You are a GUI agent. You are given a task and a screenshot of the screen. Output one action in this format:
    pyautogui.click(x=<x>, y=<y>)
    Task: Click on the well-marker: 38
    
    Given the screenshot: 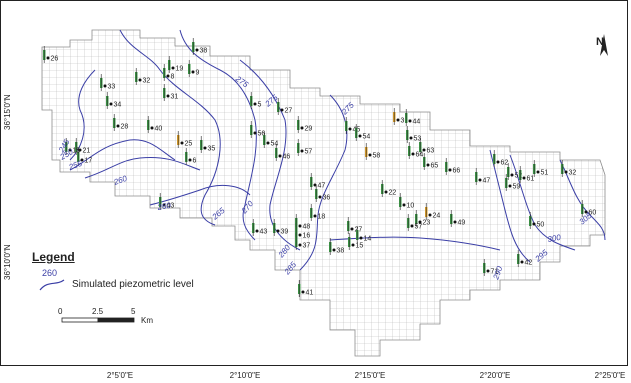 What is the action you would take?
    pyautogui.click(x=199, y=46)
    